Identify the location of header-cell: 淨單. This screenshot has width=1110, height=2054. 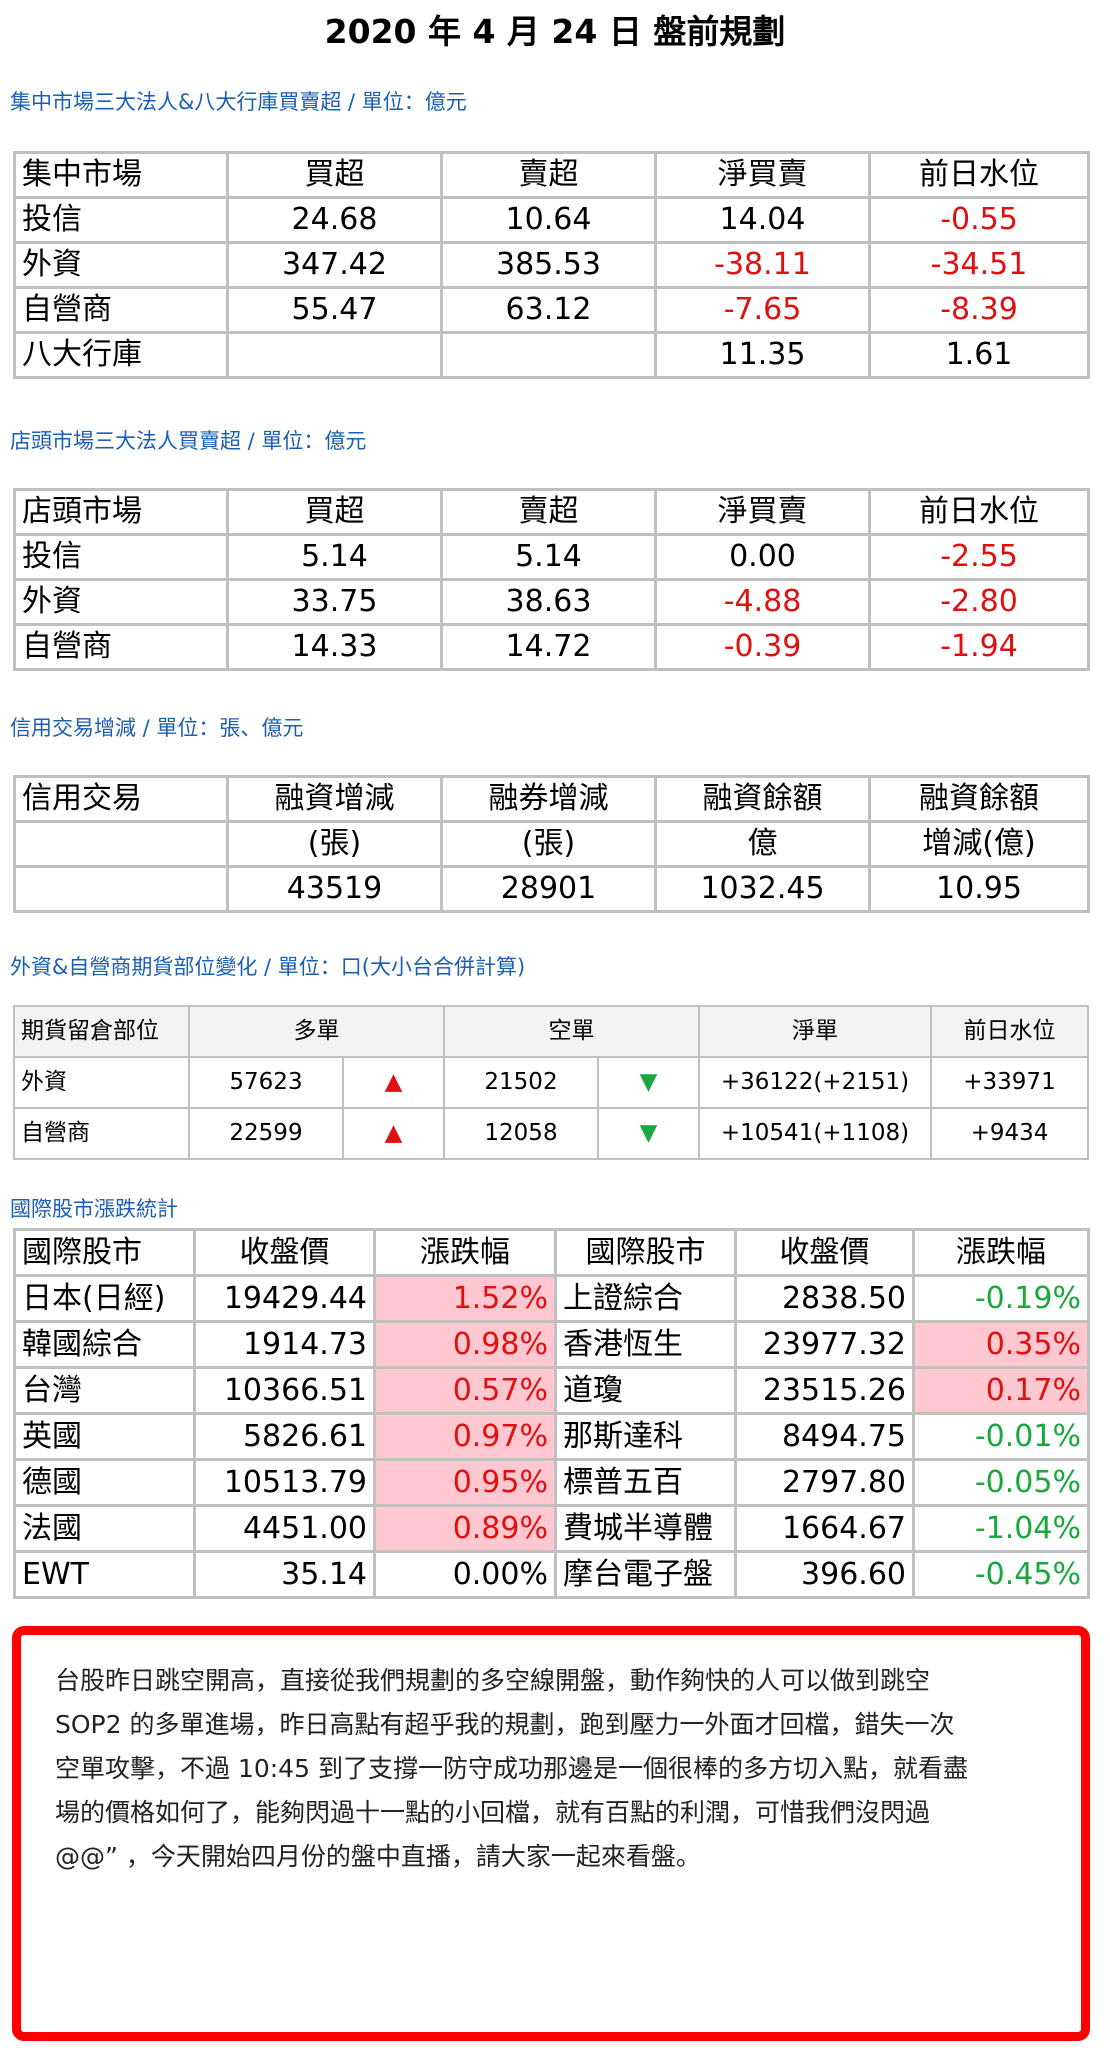
(815, 1031).